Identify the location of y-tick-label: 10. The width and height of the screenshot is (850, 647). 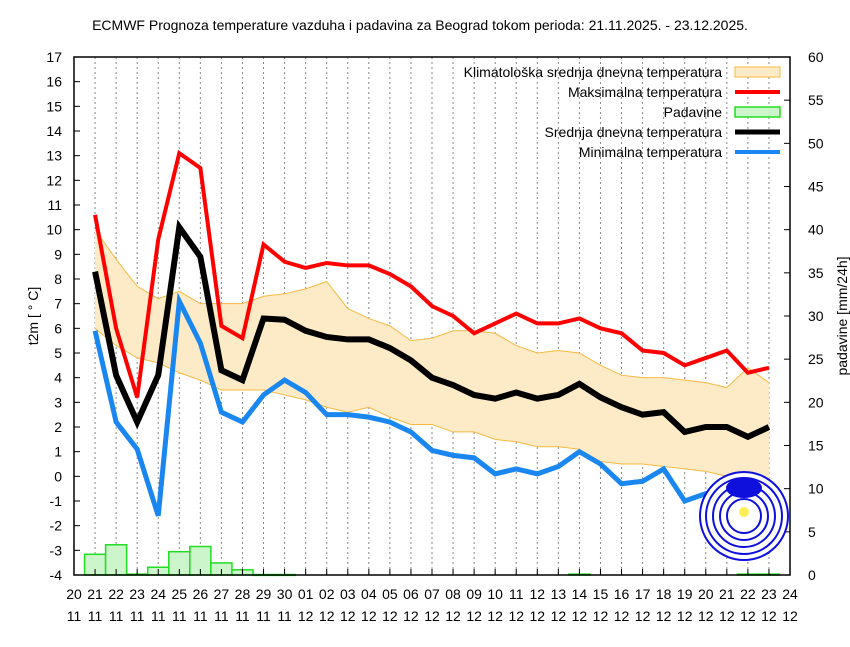
(54, 230).